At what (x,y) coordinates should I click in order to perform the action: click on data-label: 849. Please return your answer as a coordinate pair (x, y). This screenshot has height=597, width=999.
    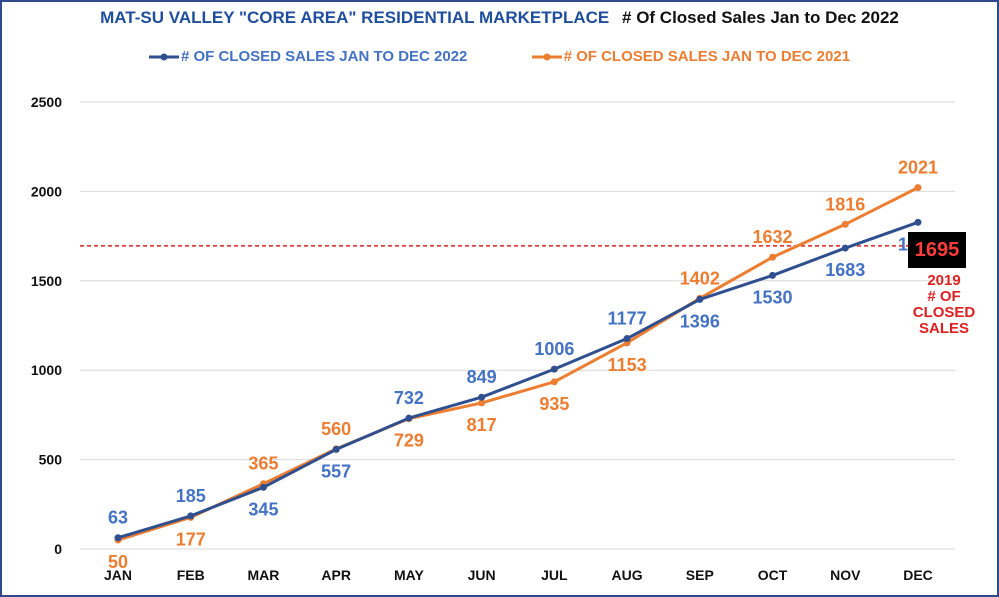
    Looking at the image, I should click on (482, 377).